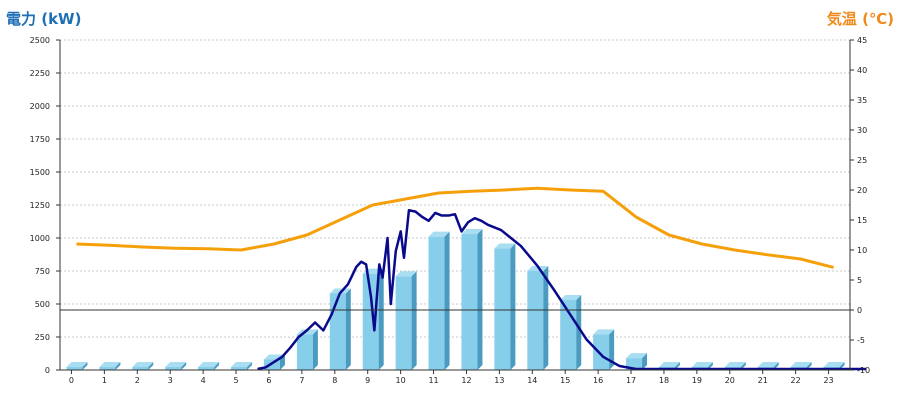 Image resolution: width=900 pixels, height=400 pixels. Describe the element at coordinates (862, 130) in the screenshot. I see `right-tick-label: 30` at that location.